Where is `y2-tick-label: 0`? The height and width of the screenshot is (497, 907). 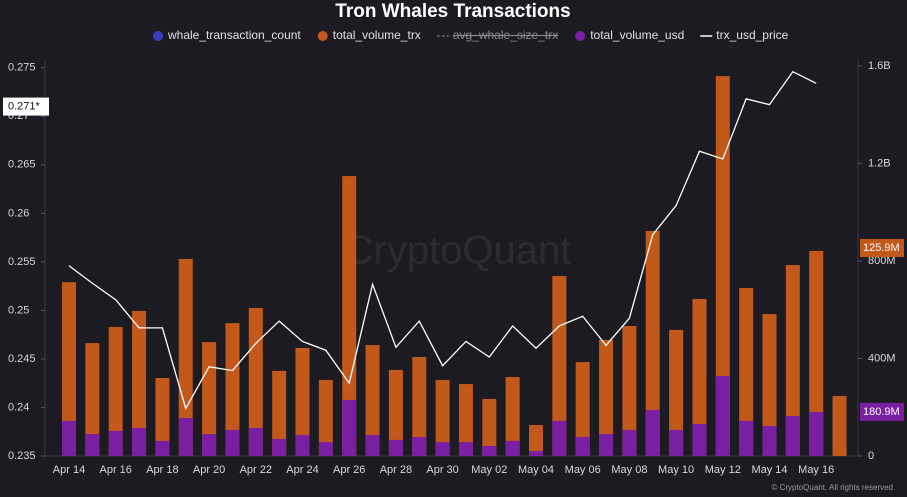 y2-tick-label: 0 is located at coordinates (871, 456).